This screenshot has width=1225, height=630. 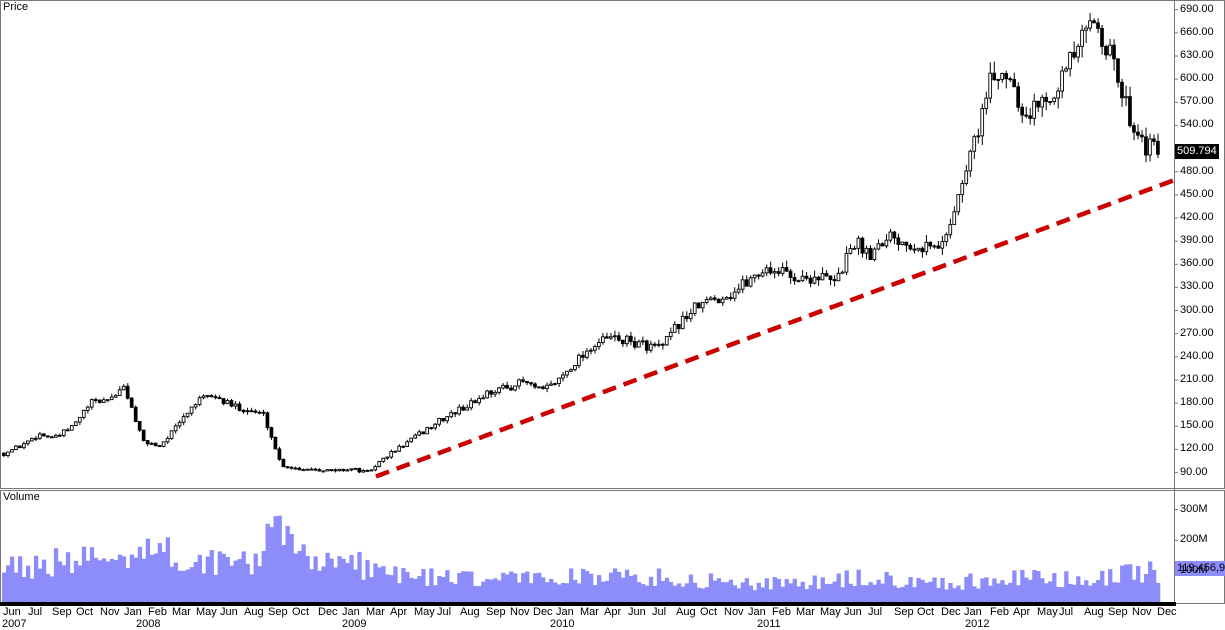 What do you see at coordinates (148, 624) in the screenshot?
I see `year-tick-label: 2008` at bounding box center [148, 624].